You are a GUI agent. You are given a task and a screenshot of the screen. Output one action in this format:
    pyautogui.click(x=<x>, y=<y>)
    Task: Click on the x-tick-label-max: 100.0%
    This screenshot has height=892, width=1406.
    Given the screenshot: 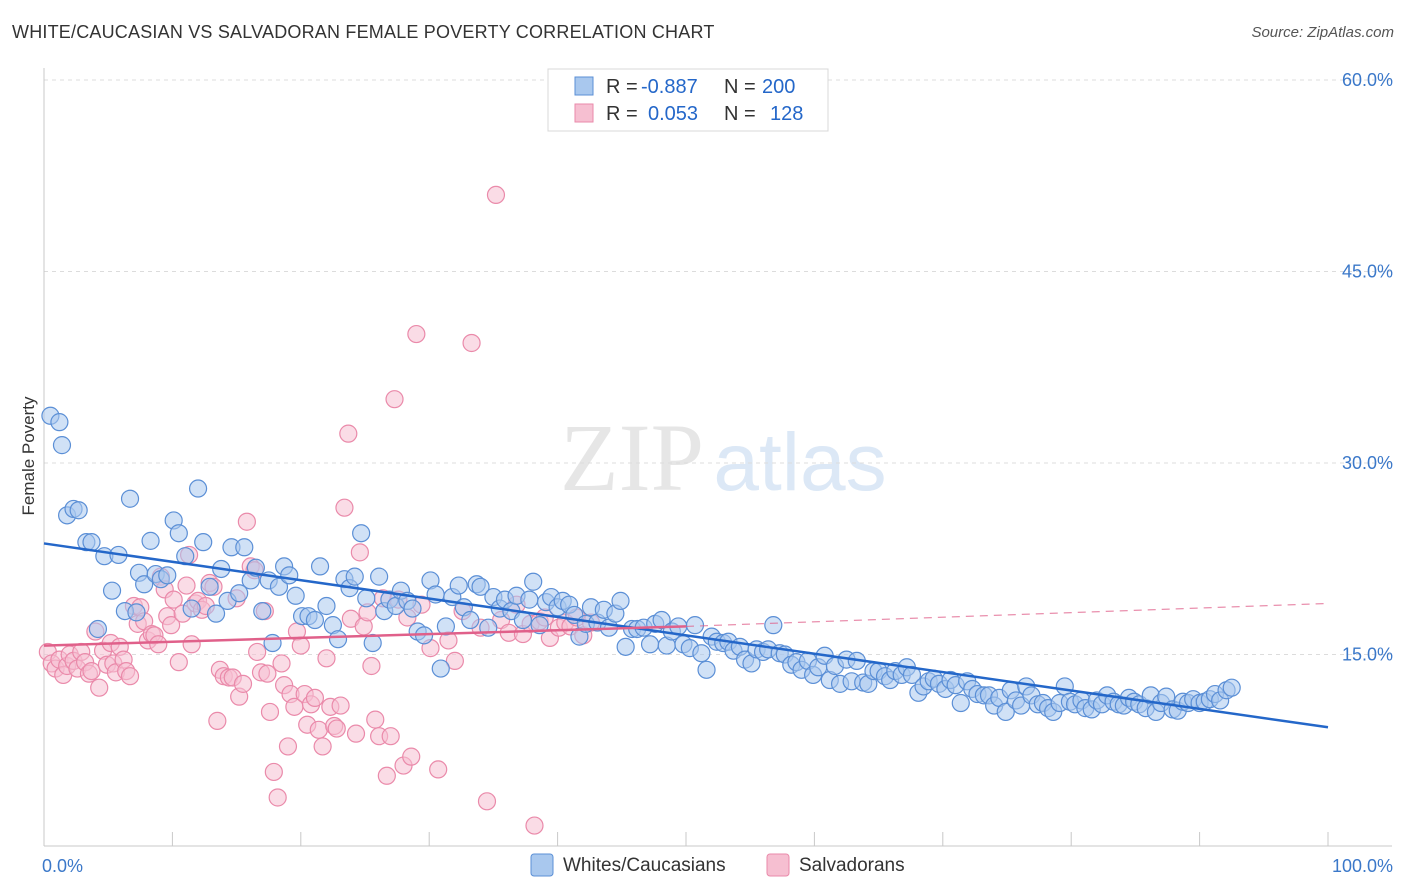 What is the action you would take?
    pyautogui.click(x=1362, y=866)
    